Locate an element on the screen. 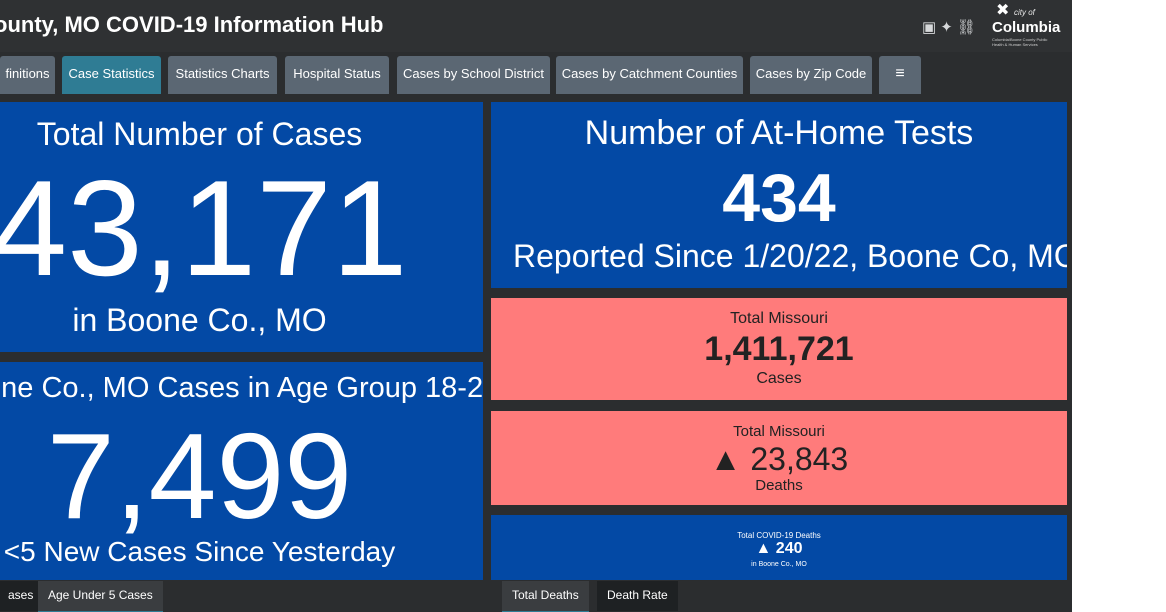 The width and height of the screenshot is (1166, 612). age-group-value: 7,499 is located at coordinates (199, 476).